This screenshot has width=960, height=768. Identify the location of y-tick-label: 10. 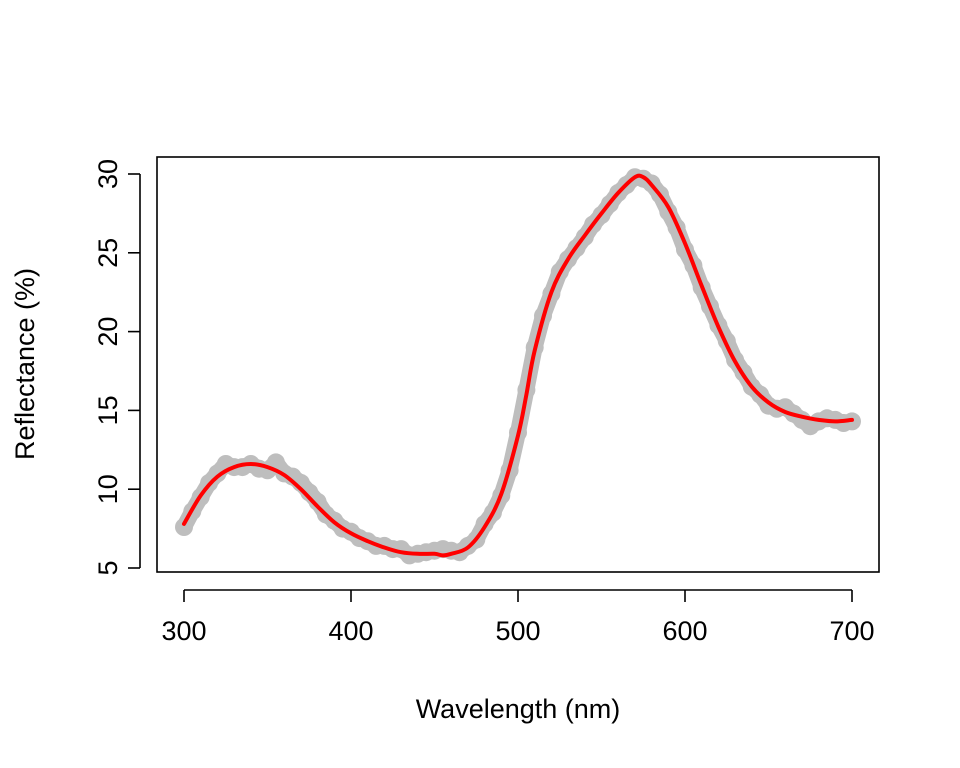
(108, 489).